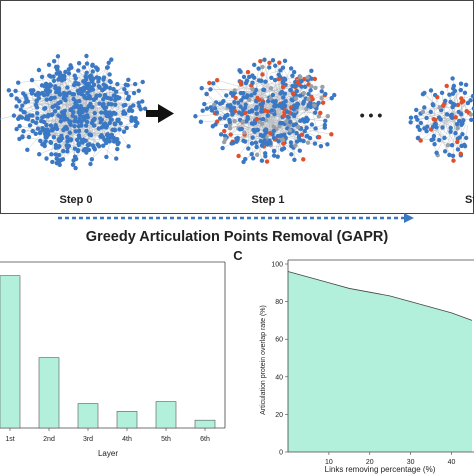 Image resolution: width=474 pixels, height=474 pixels. Describe the element at coordinates (205, 424) in the screenshot. I see `bar-6th` at that location.